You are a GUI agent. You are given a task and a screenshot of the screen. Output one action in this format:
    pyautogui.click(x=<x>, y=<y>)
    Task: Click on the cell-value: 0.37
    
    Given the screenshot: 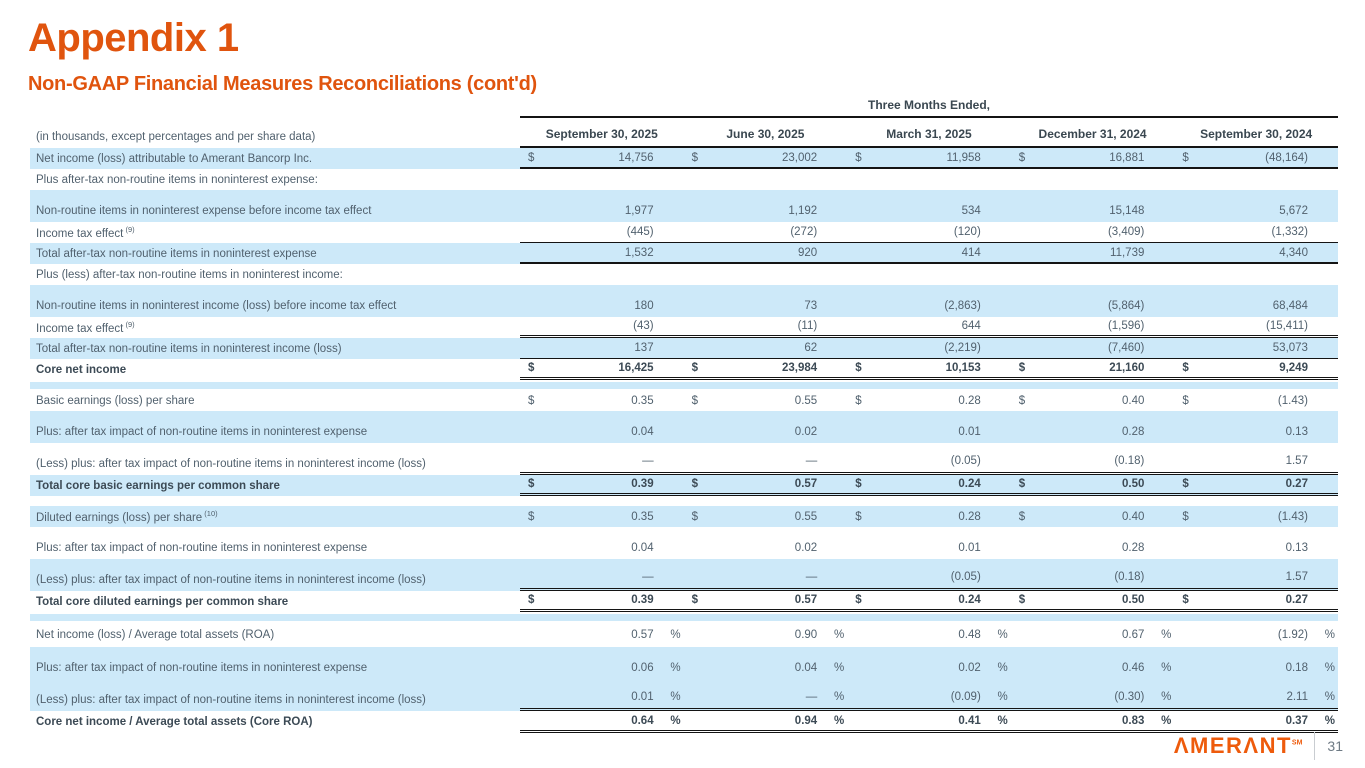 What is the action you would take?
    pyautogui.click(x=1296, y=720)
    